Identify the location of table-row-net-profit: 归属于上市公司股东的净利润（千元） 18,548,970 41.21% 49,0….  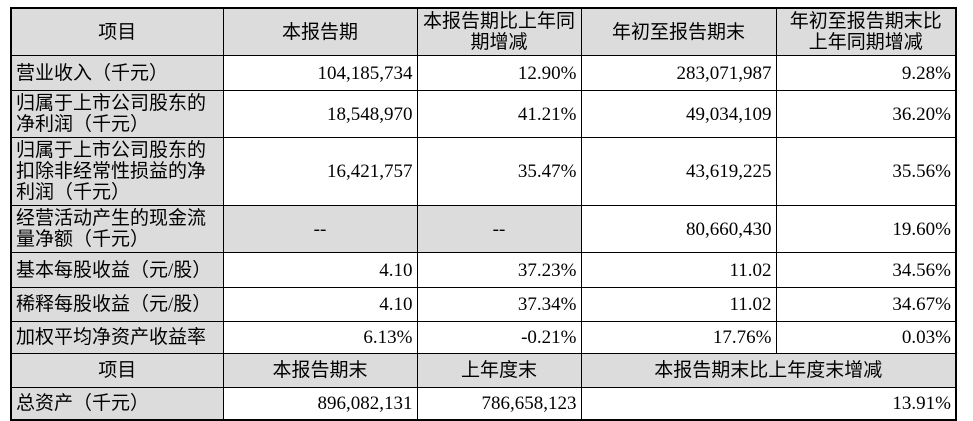
(483, 114).